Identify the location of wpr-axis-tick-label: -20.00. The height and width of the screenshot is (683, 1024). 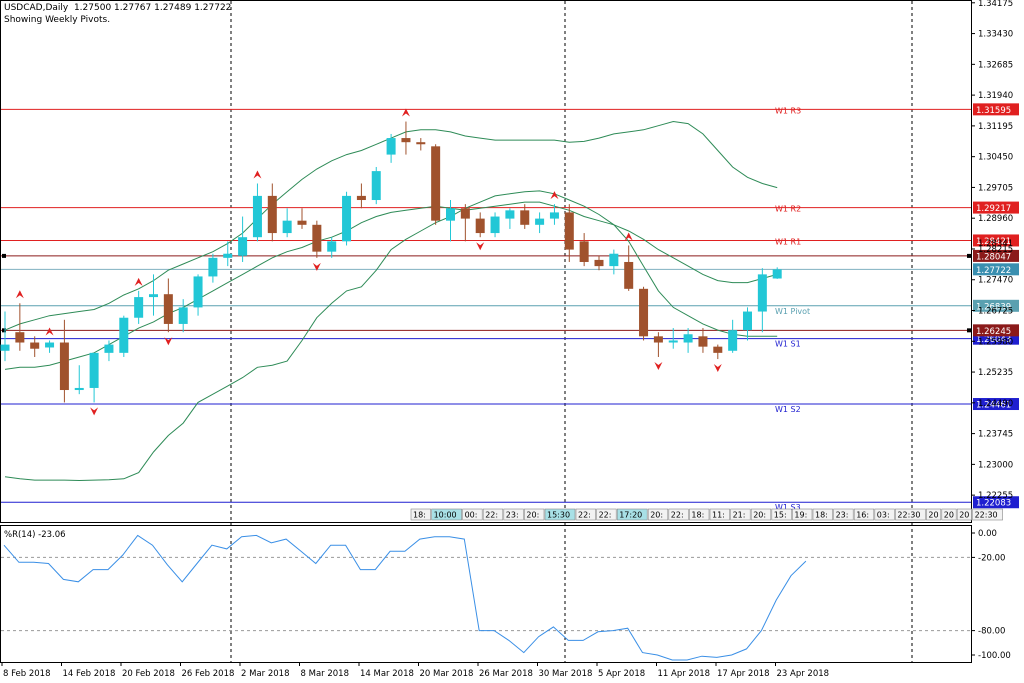
(991, 558).